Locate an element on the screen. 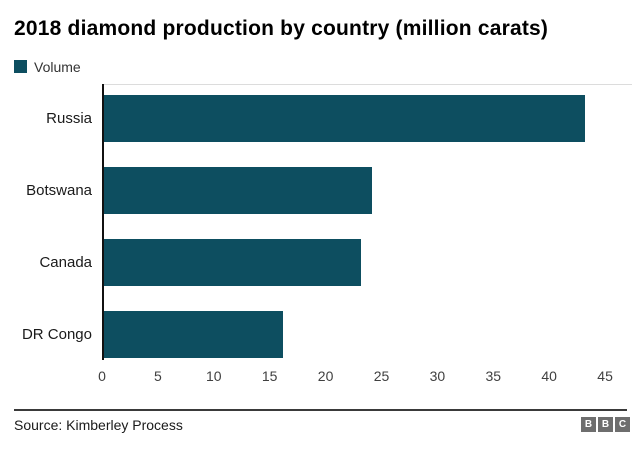 This screenshot has width=640, height=456. x-tick-label: 40 is located at coordinates (549, 376).